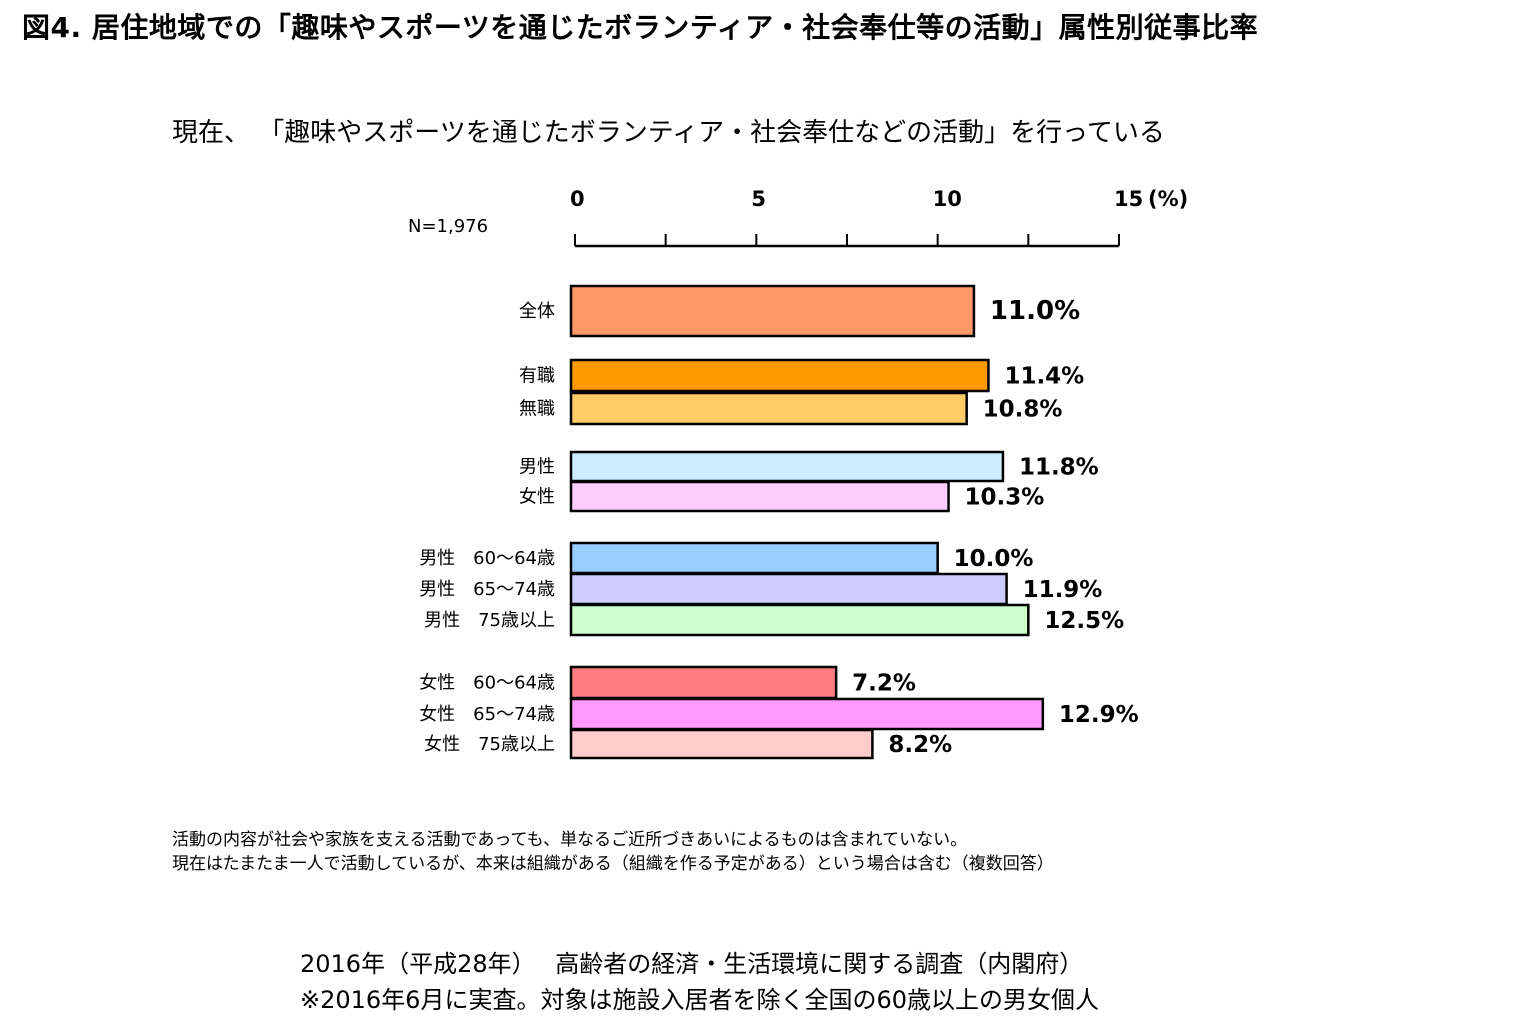 This screenshot has height=1036, width=1535. What do you see at coordinates (489, 620) in the screenshot?
I see `category-label: 男性 75歳以上` at bounding box center [489, 620].